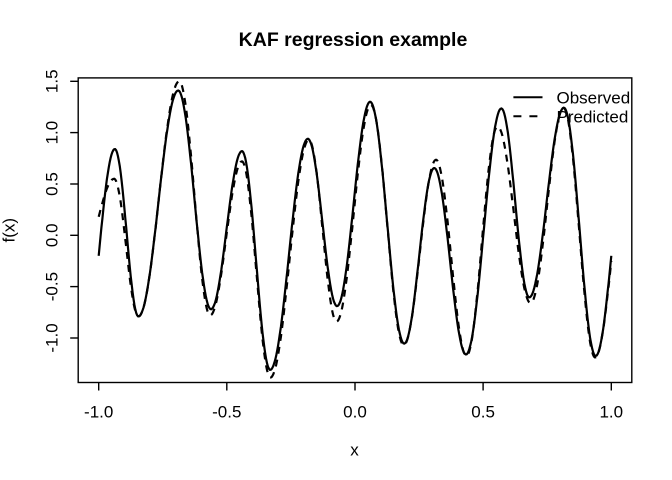  Describe the element at coordinates (353, 40) in the screenshot. I see `svg-text: KAF regression example` at that location.